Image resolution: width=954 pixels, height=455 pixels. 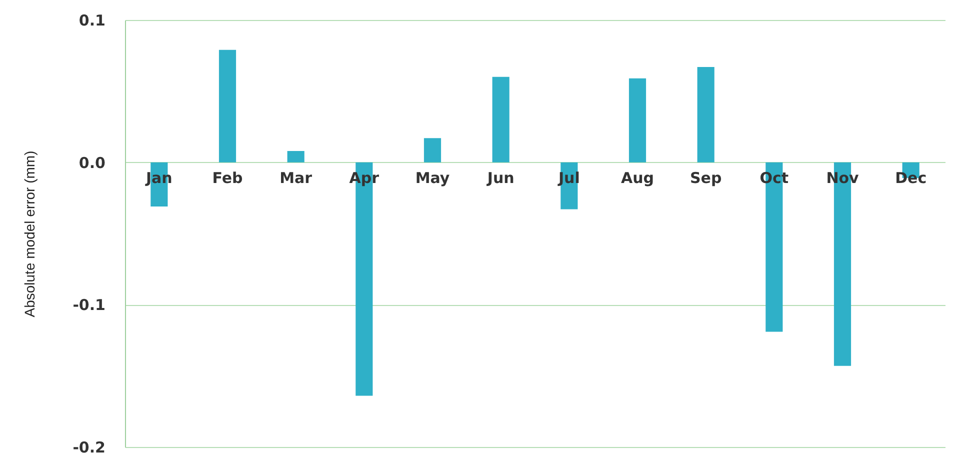 I want to click on x-tick-label: Mar, so click(x=296, y=177).